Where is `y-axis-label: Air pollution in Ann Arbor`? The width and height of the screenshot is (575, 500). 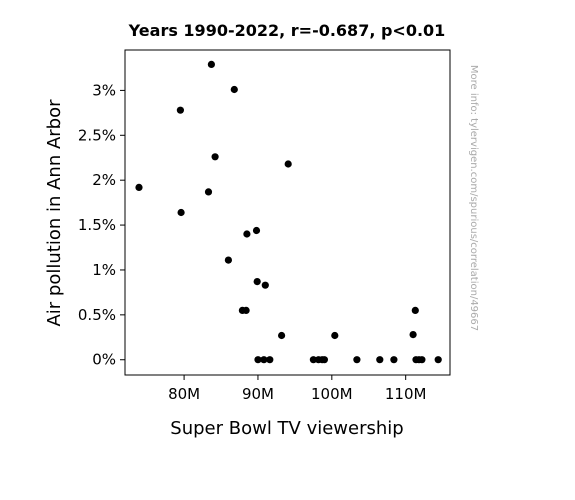 y-axis-label: Air pollution in Ann Arbor is located at coordinates (54, 213).